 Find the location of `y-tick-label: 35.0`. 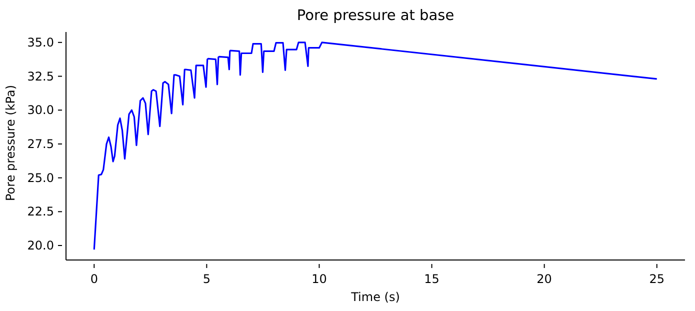

y-tick-label: 35.0 is located at coordinates (40, 42).